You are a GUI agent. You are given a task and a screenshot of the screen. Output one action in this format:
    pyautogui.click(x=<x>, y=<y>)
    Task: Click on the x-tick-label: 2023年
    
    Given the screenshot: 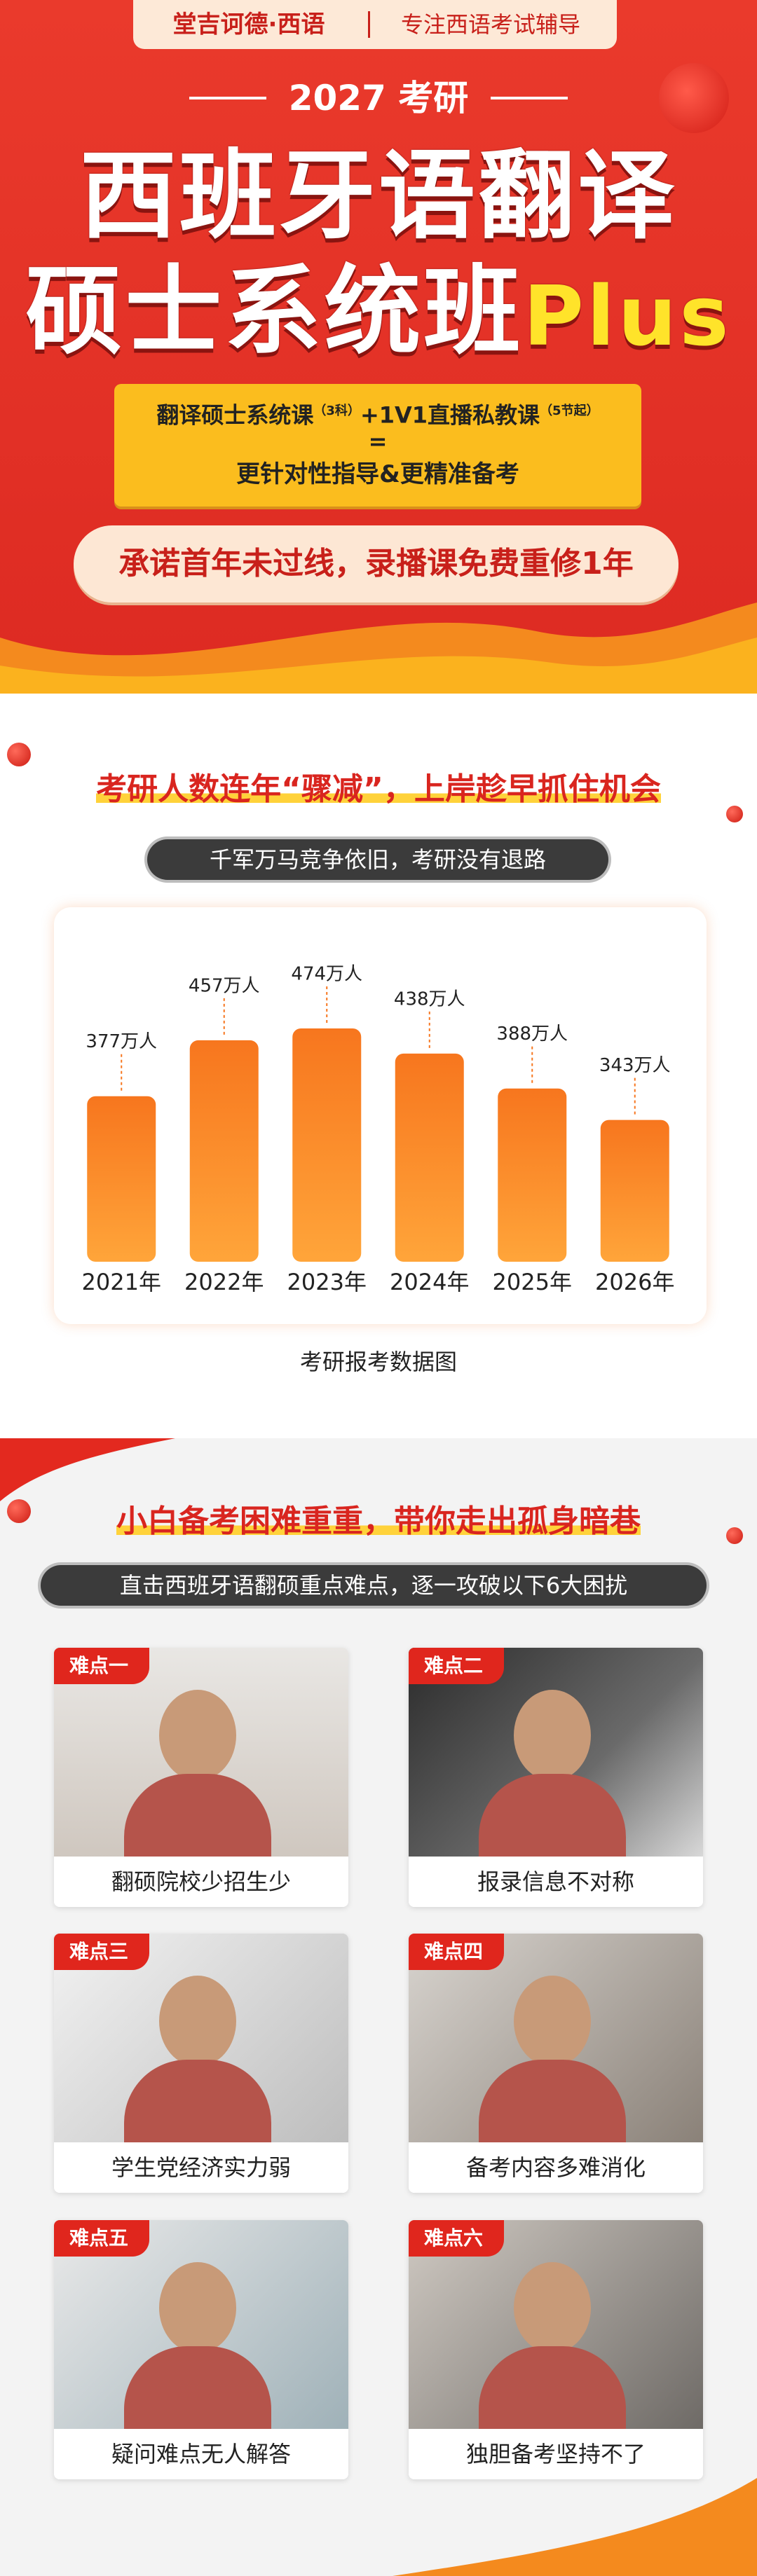 What is the action you would take?
    pyautogui.click(x=327, y=1282)
    